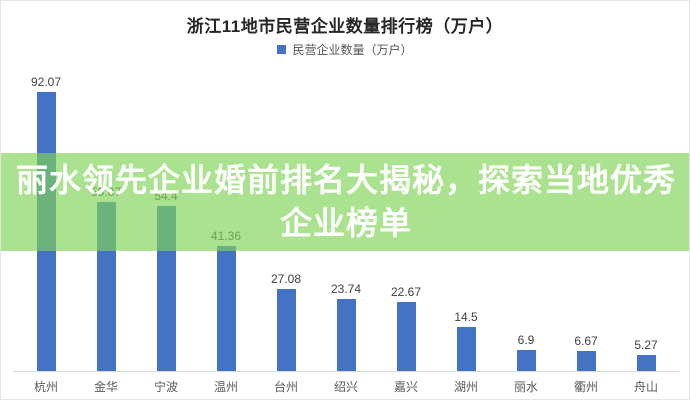 The image size is (690, 400). I want to click on x-axis-label: 杭州, so click(45, 387).